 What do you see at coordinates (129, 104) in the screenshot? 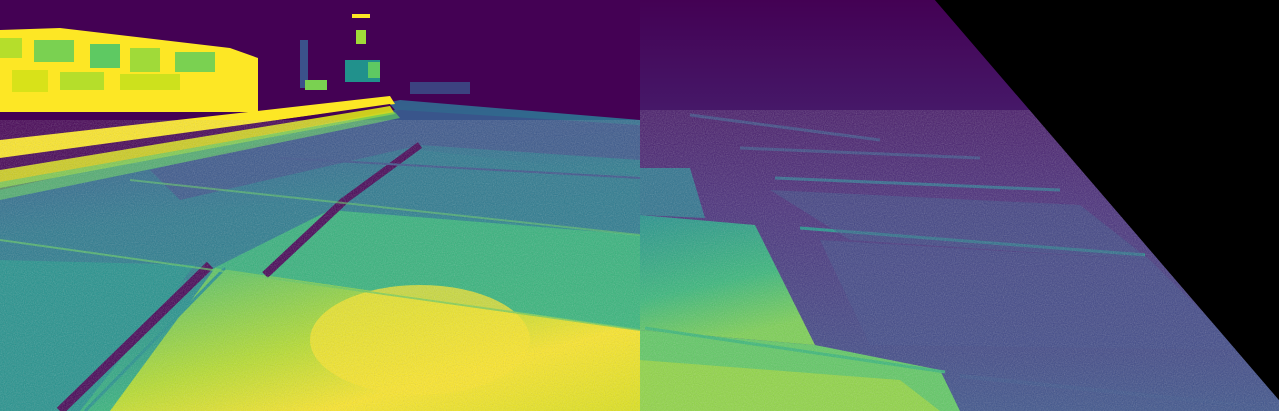
I see `building-base` at bounding box center [129, 104].